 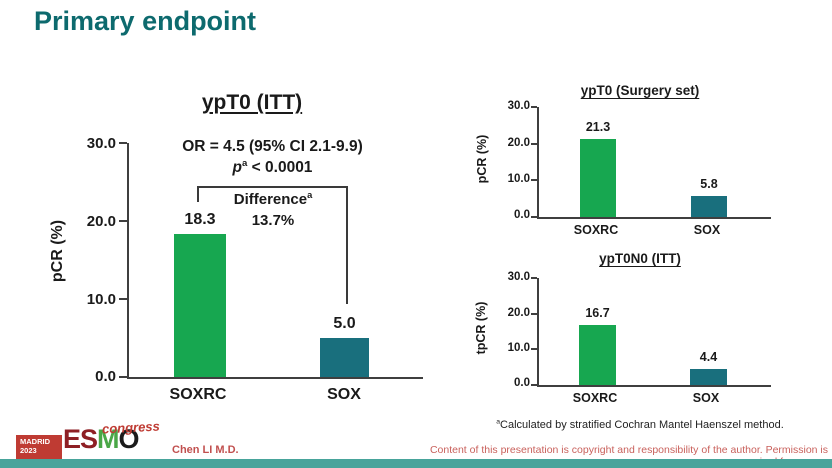 What do you see at coordinates (101, 221) in the screenshot?
I see `main-ytick-20: 20.0` at bounding box center [101, 221].